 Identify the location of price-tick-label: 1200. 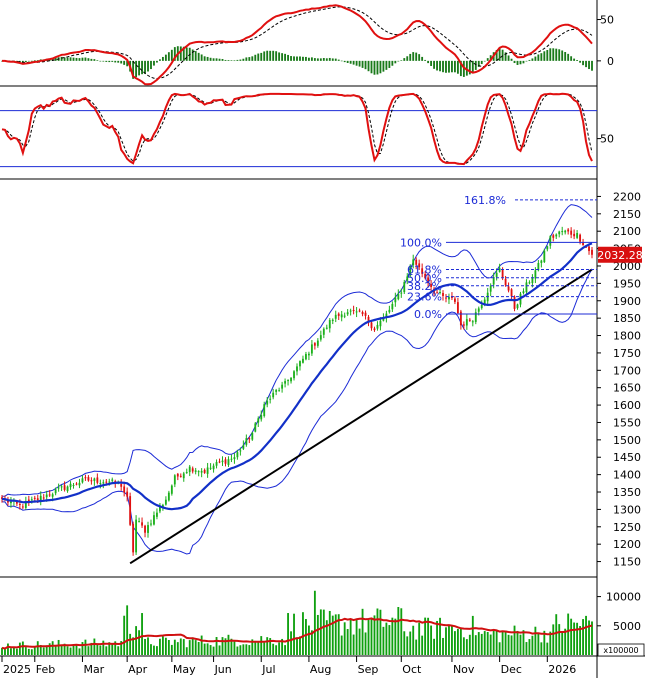
(627, 544).